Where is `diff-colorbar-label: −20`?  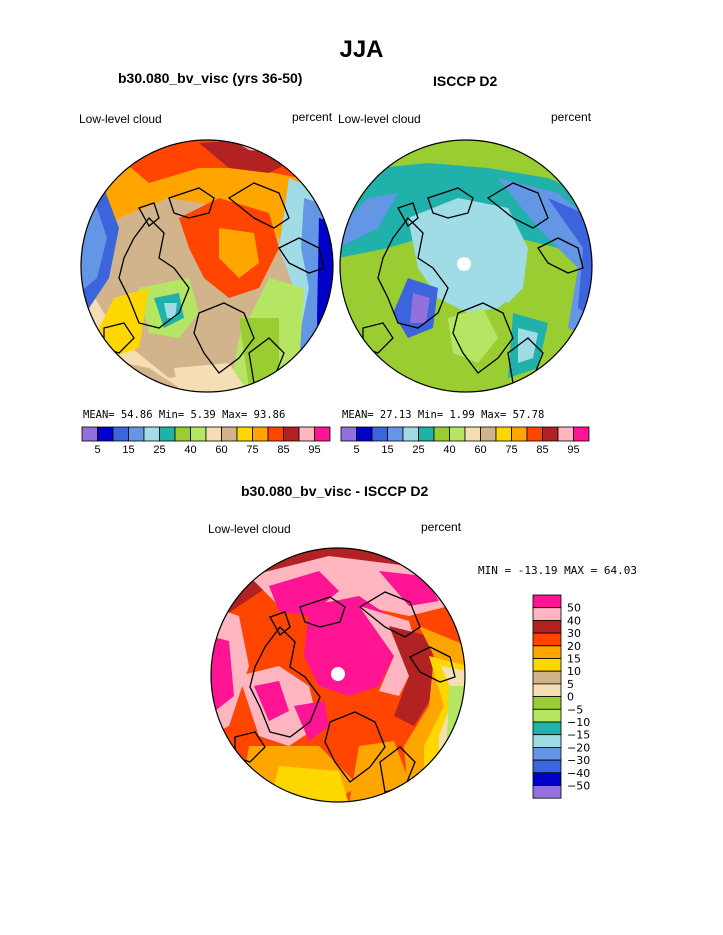 diff-colorbar-label: −20 is located at coordinates (578, 747).